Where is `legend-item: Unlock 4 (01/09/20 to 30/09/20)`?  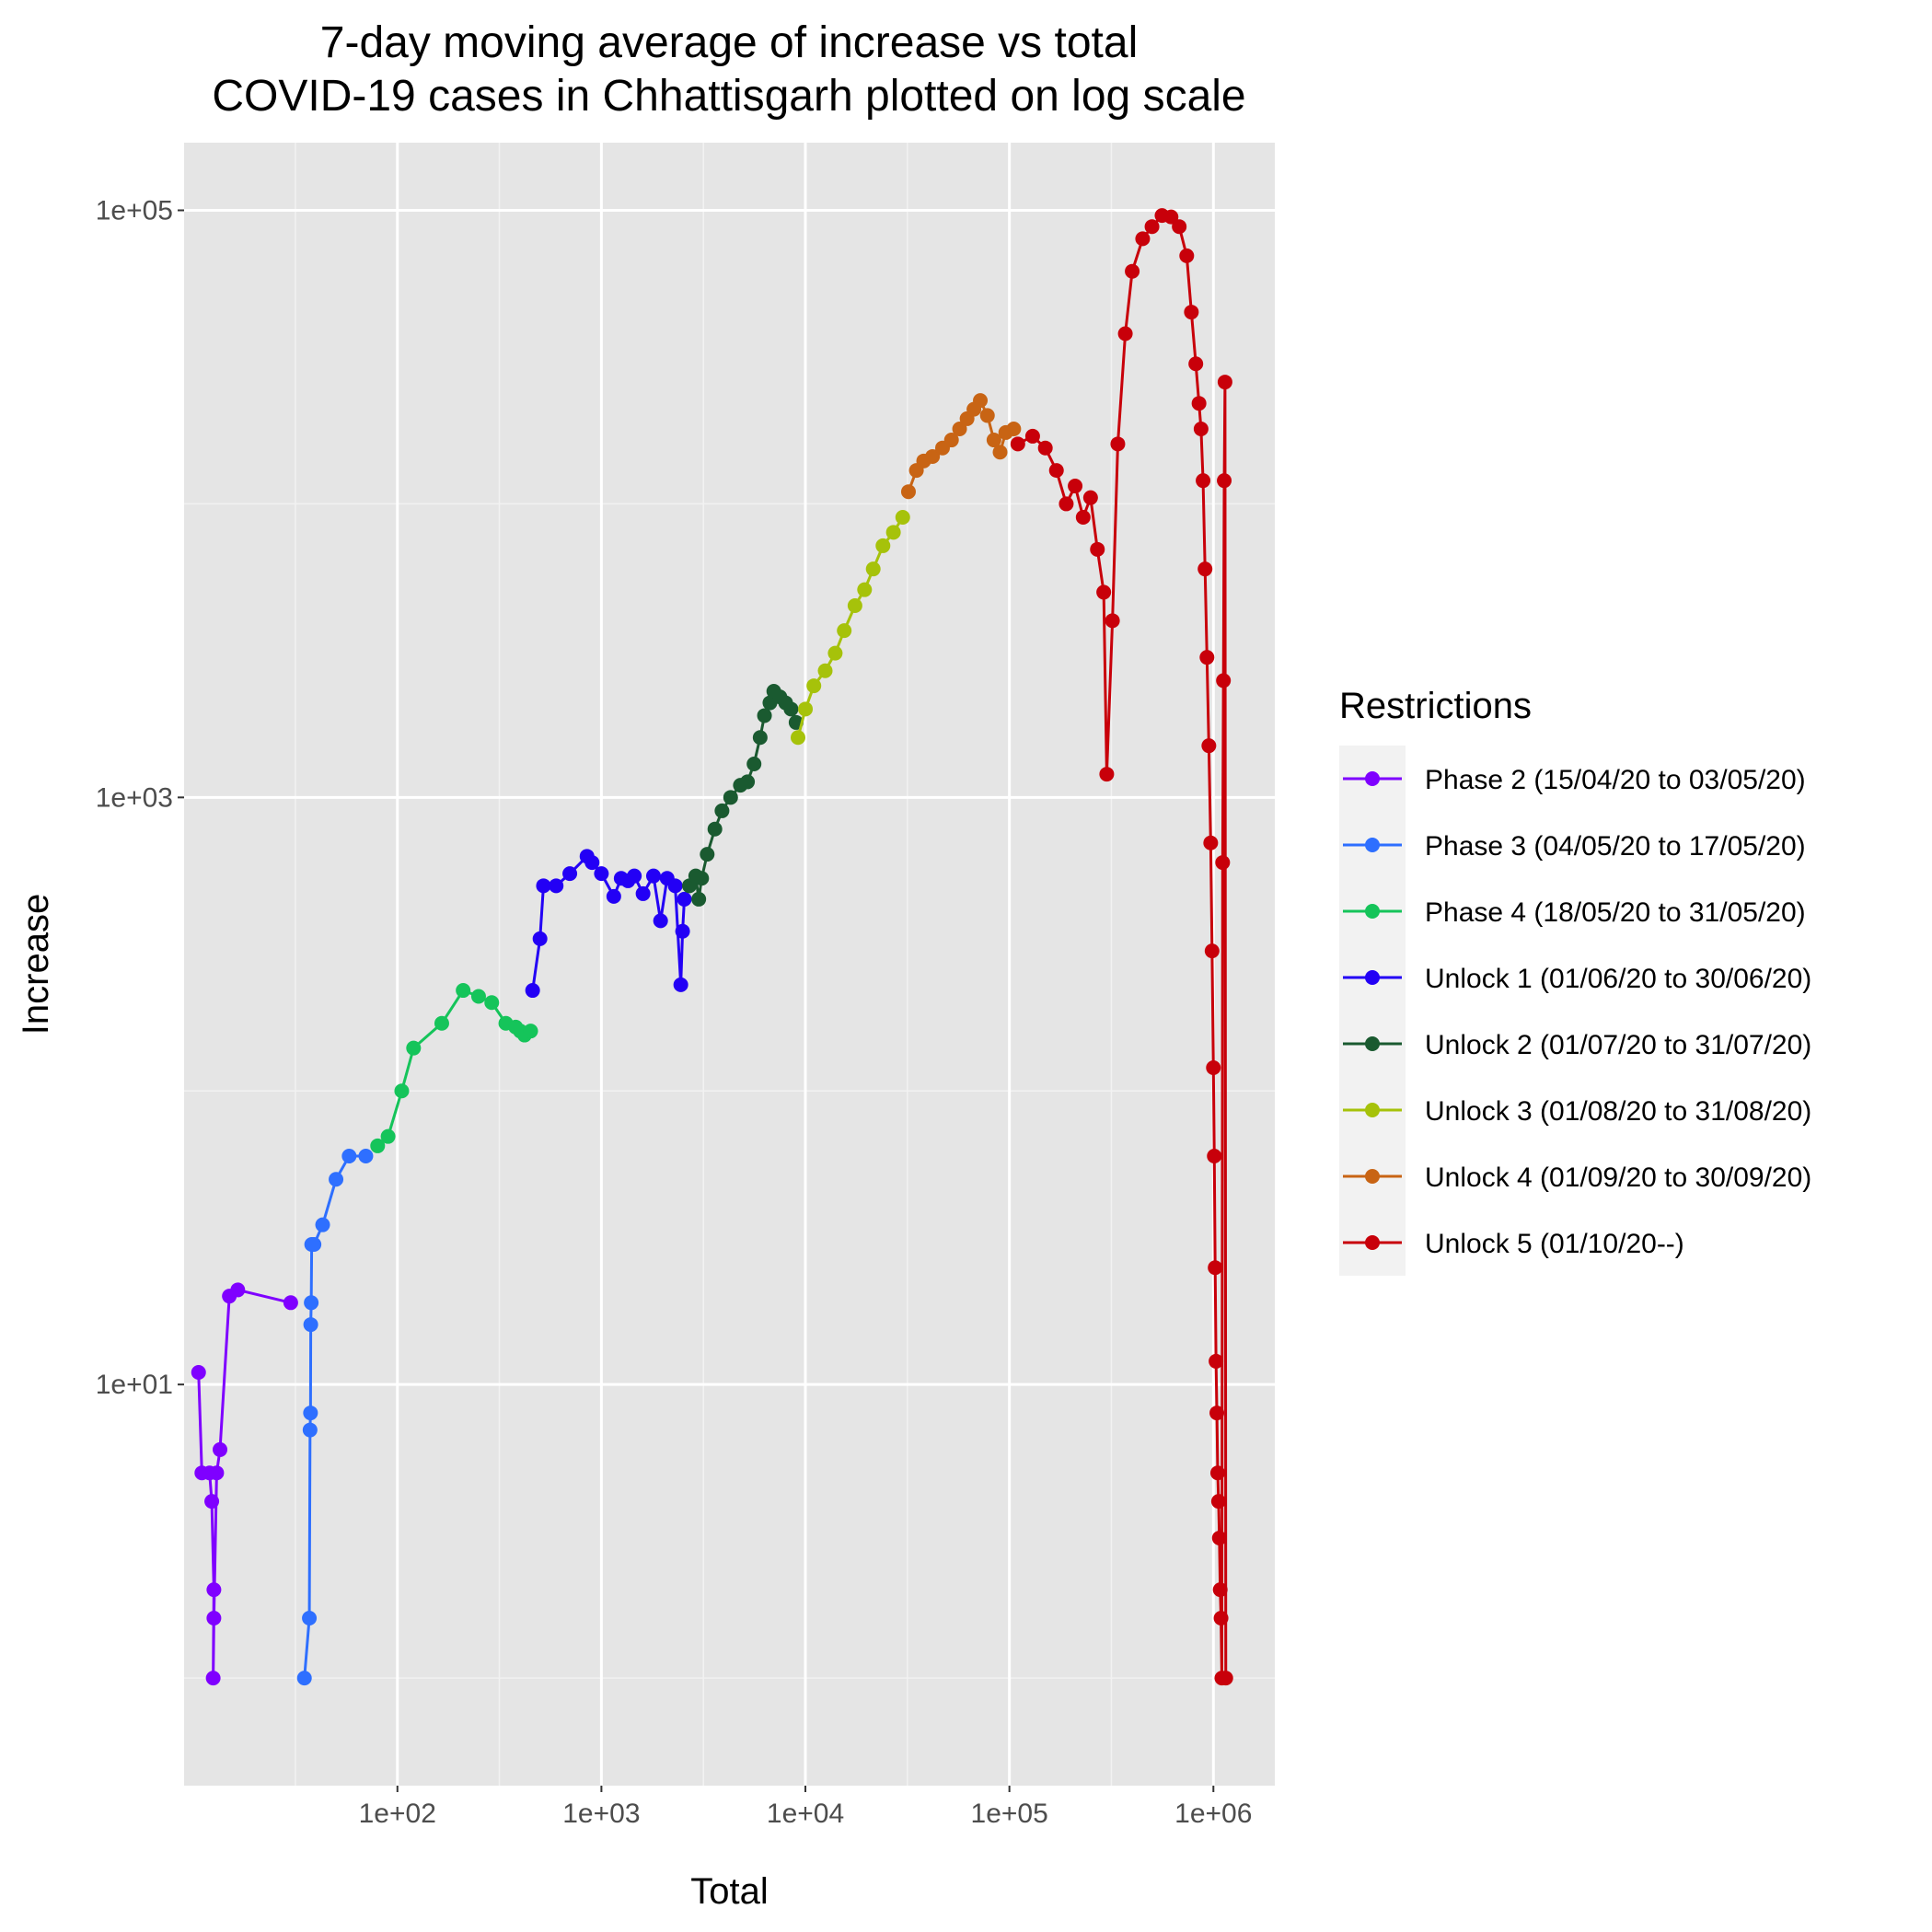 legend-item: Unlock 4 (01/09/20 to 30/09/20) is located at coordinates (1577, 1178).